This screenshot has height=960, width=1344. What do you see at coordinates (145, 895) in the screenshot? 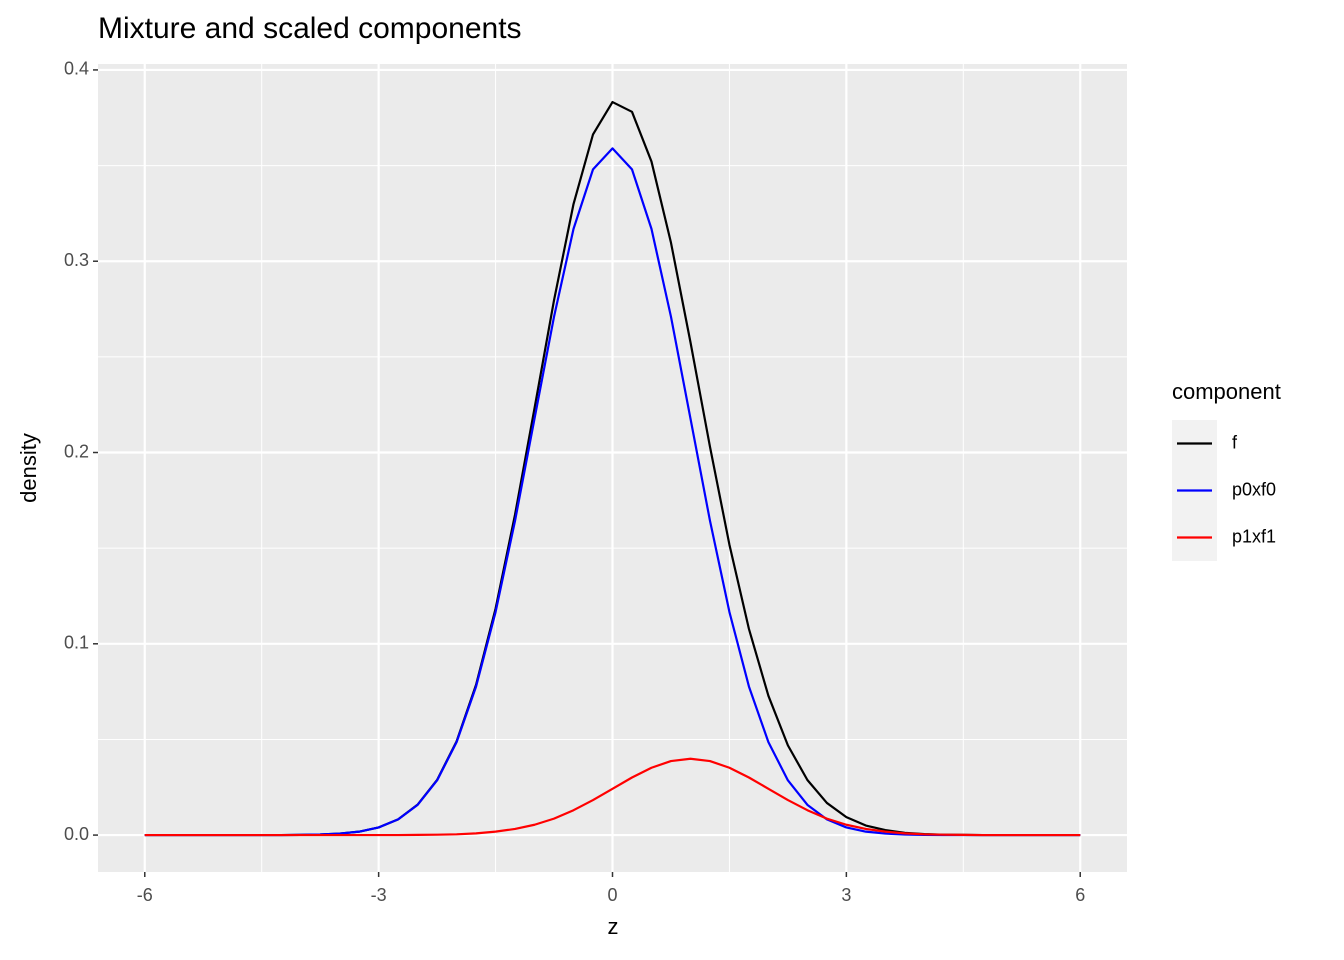
I see `x-tick-label: -6` at bounding box center [145, 895].